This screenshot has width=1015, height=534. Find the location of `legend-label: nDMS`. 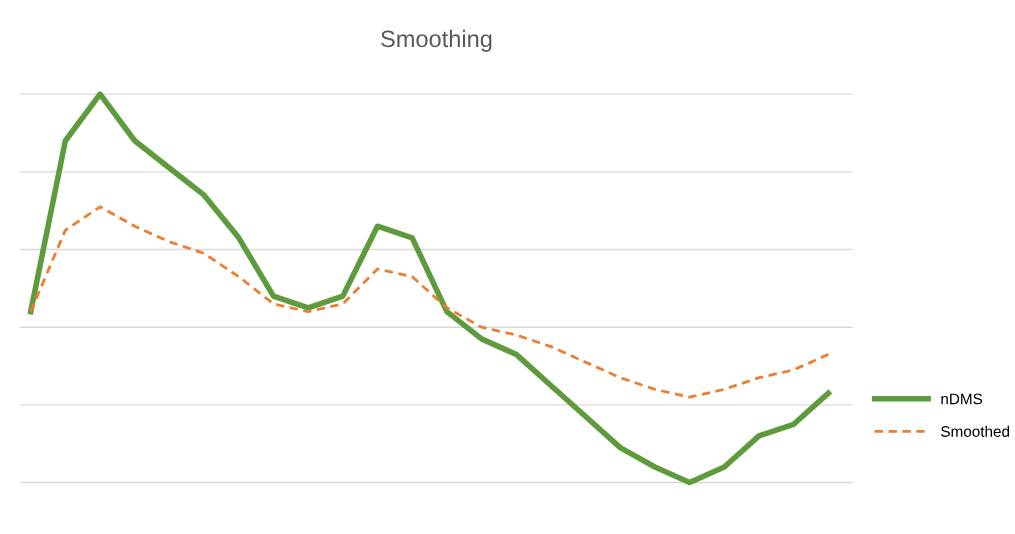

legend-label: nDMS is located at coordinates (962, 399).